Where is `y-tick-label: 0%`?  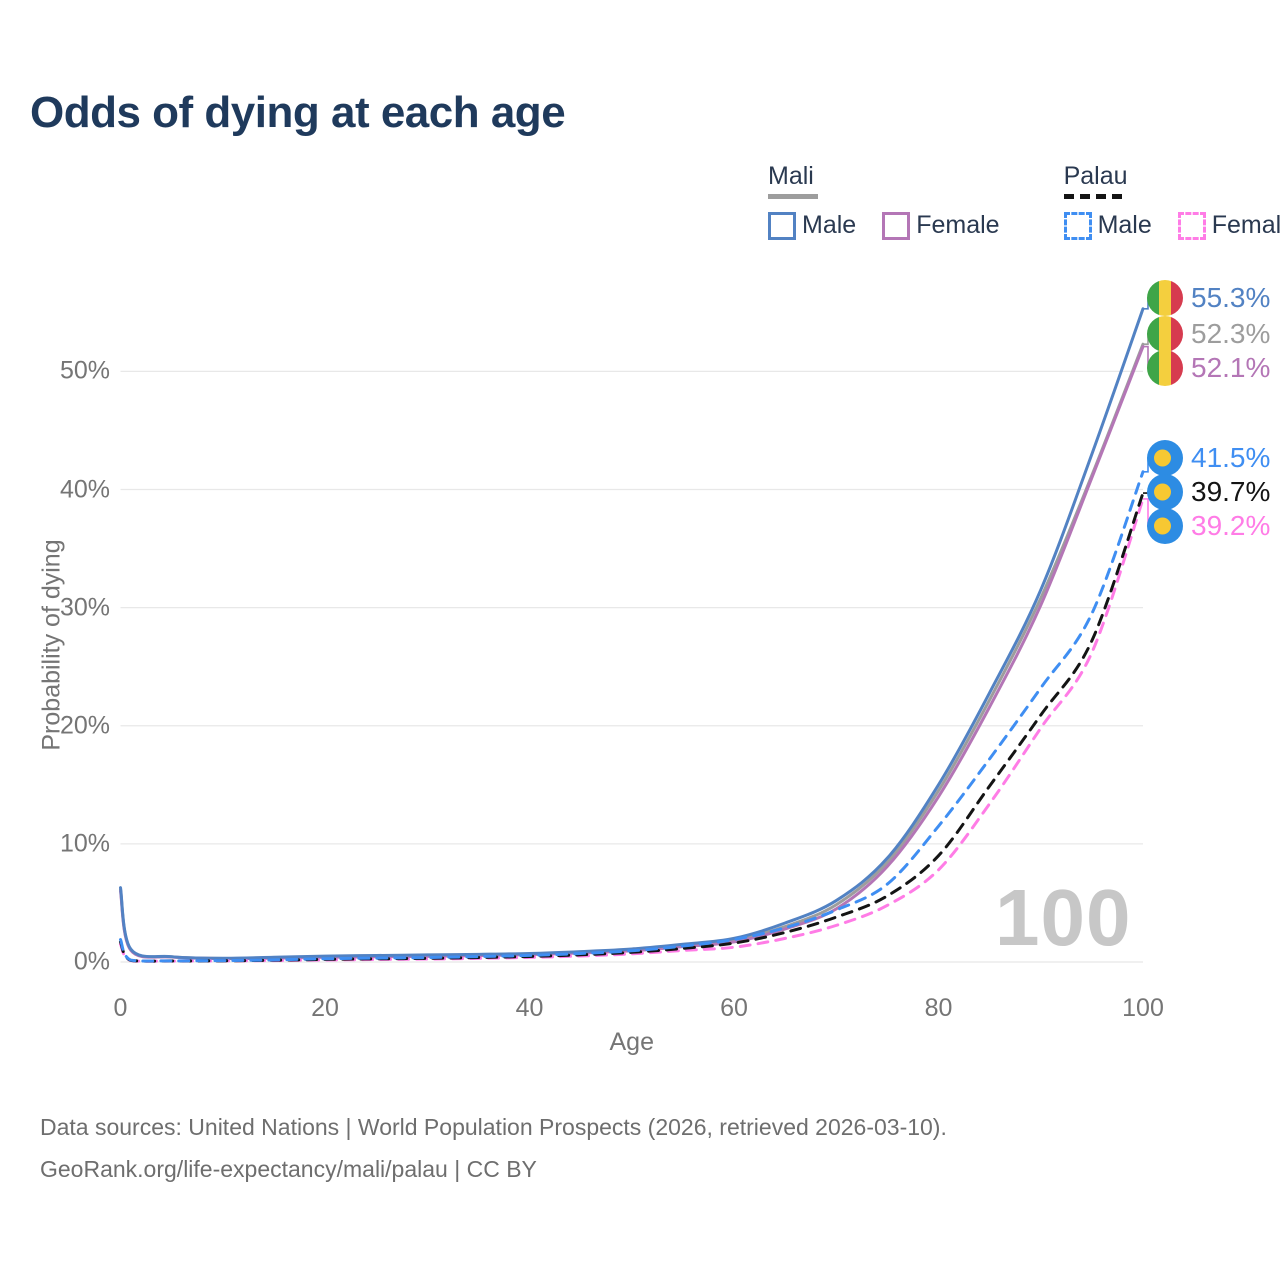
y-tick-label: 0% is located at coordinates (91, 961).